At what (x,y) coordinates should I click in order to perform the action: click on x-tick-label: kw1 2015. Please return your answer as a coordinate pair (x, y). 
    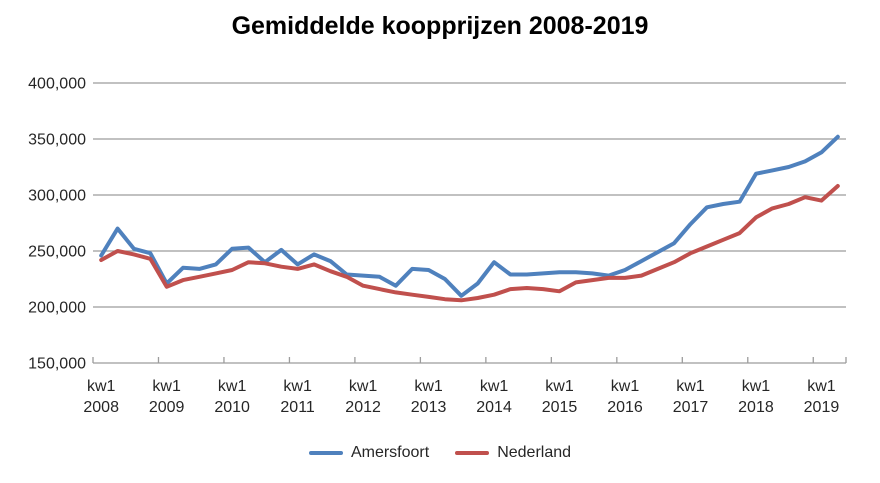
    Looking at the image, I should click on (560, 397).